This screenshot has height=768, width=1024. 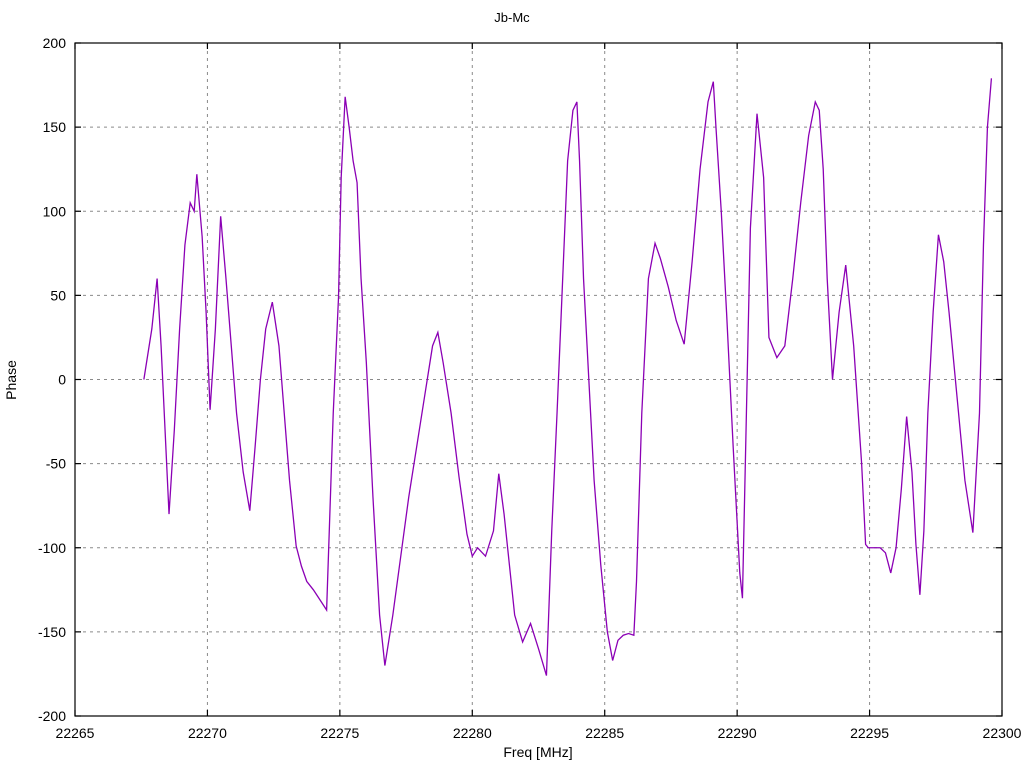 What do you see at coordinates (11, 380) in the screenshot?
I see `y-axis-label: Phase` at bounding box center [11, 380].